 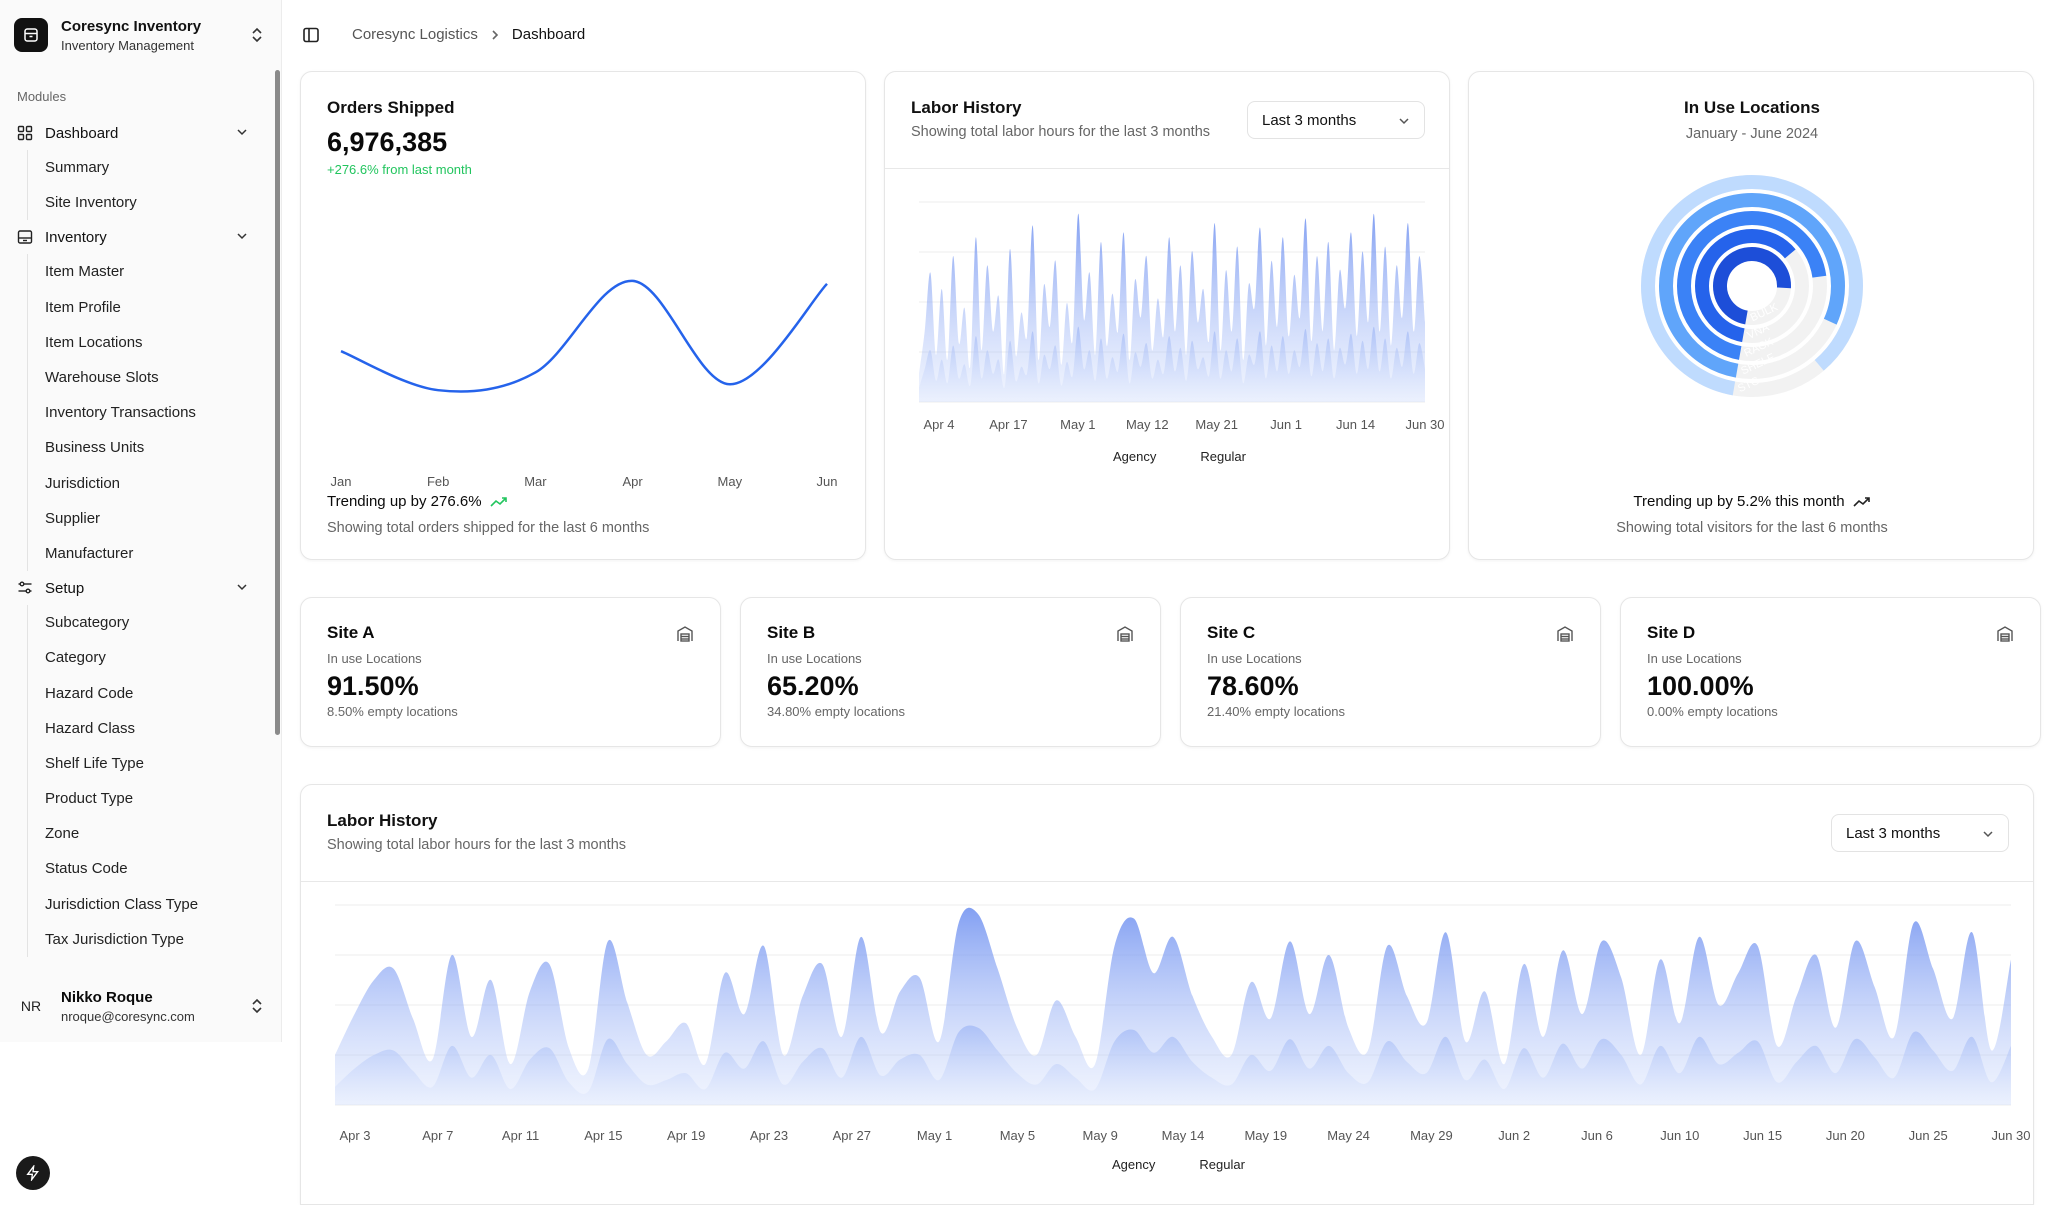 What do you see at coordinates (87, 623) in the screenshot?
I see `sidebar-item-subcategory: Subcategory` at bounding box center [87, 623].